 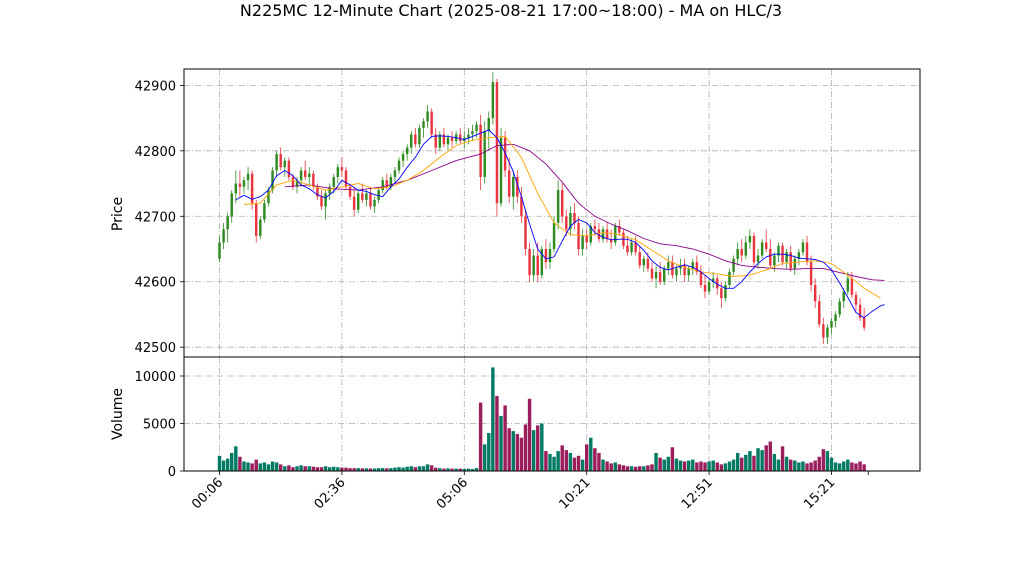 I want to click on price-tick-label: 42600, so click(x=155, y=283).